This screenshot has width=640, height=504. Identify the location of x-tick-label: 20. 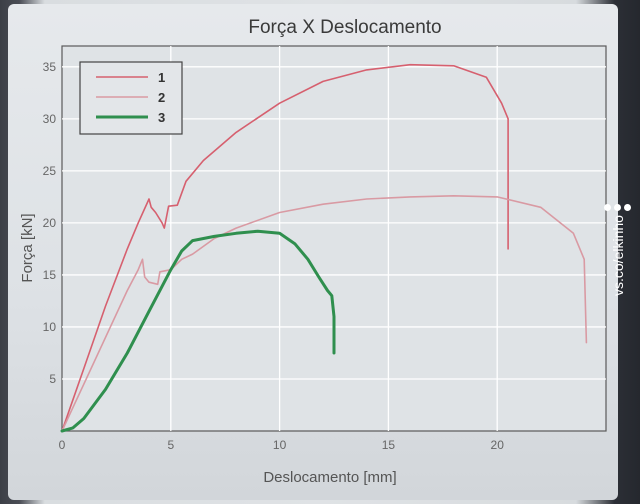
(498, 445).